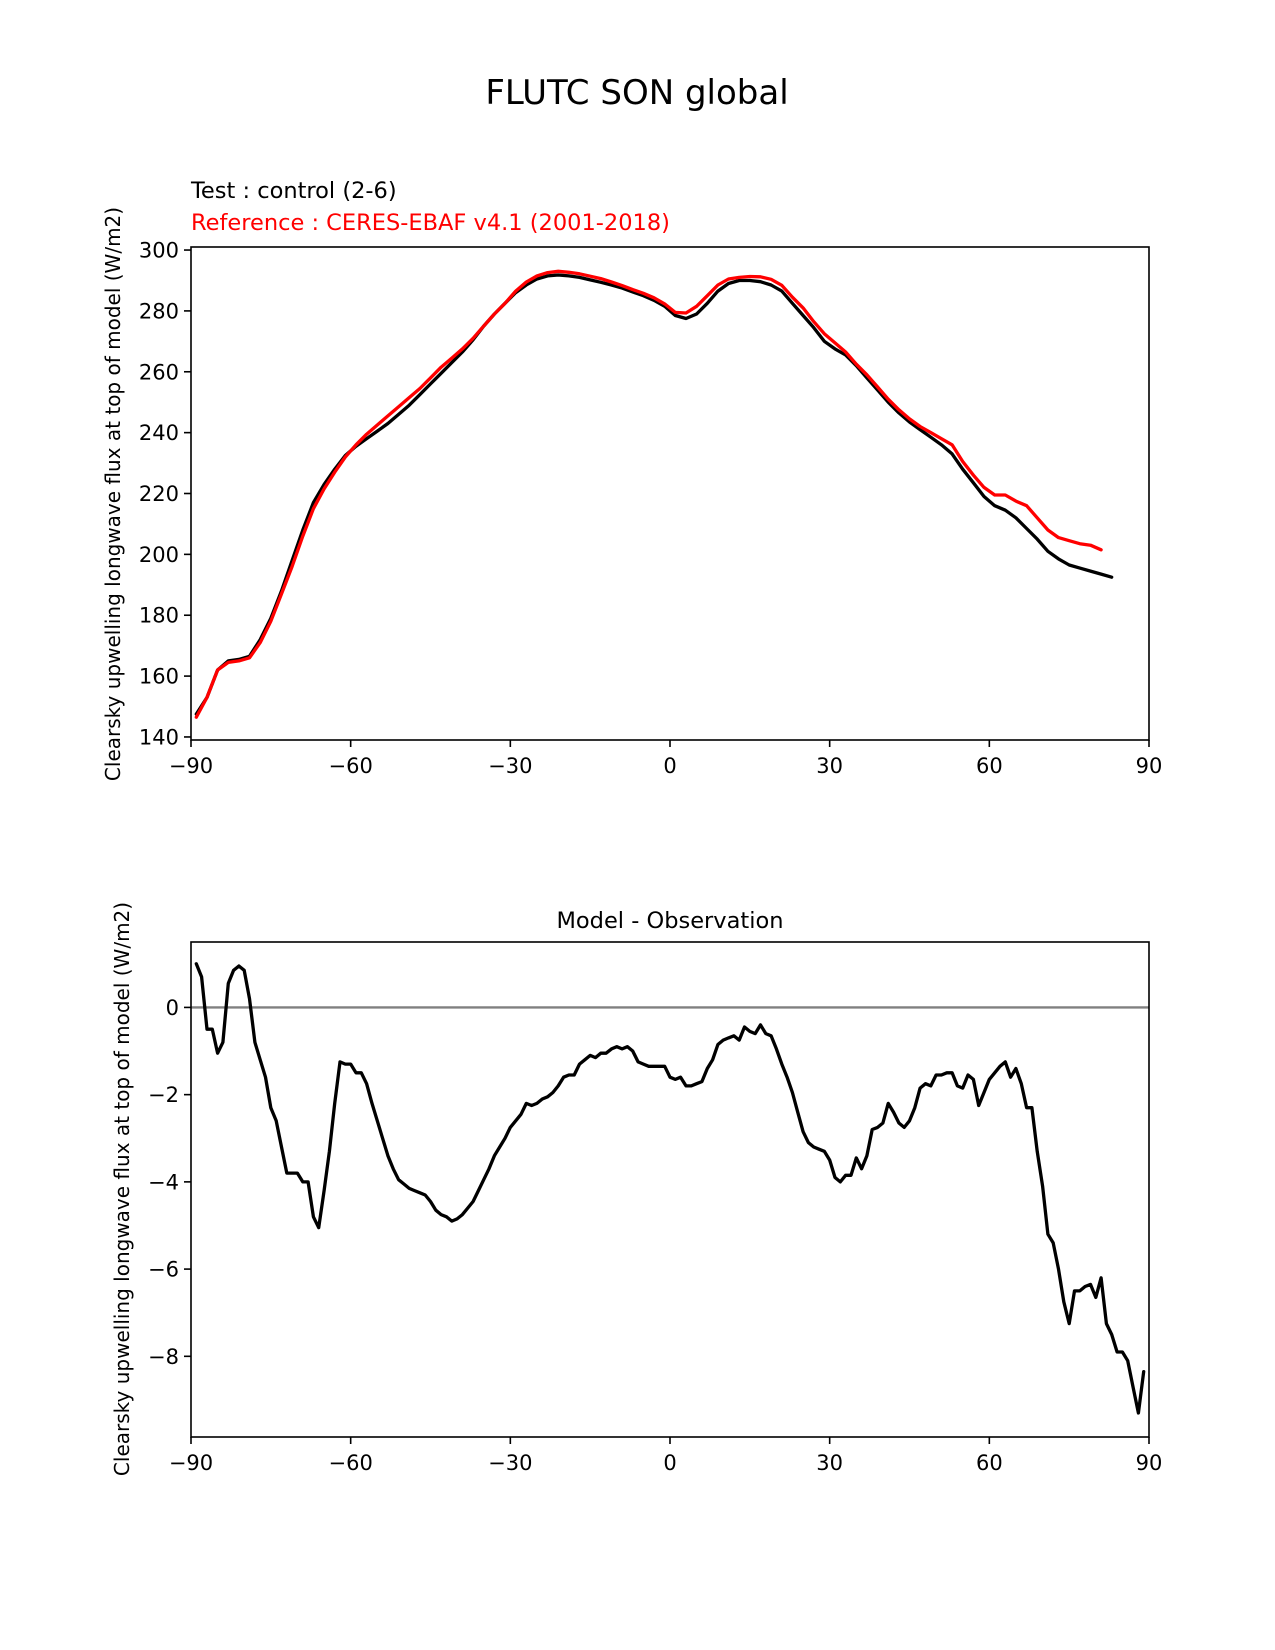  I want to click on top-y-tick-label: 200, so click(159, 555).